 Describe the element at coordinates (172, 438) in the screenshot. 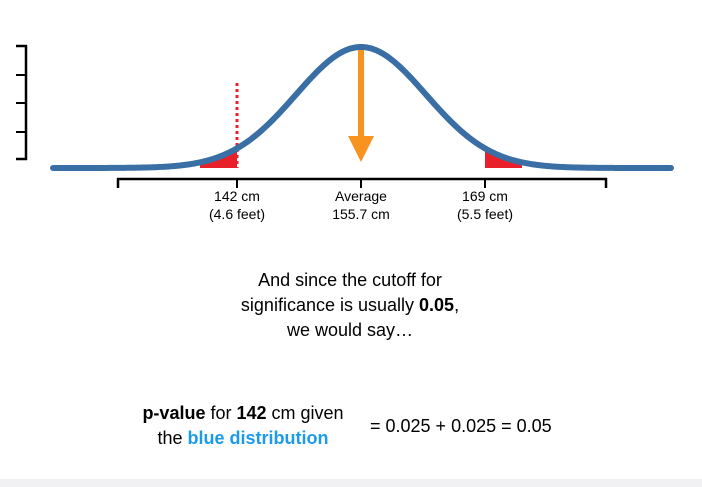

I see `the-text: the` at that location.